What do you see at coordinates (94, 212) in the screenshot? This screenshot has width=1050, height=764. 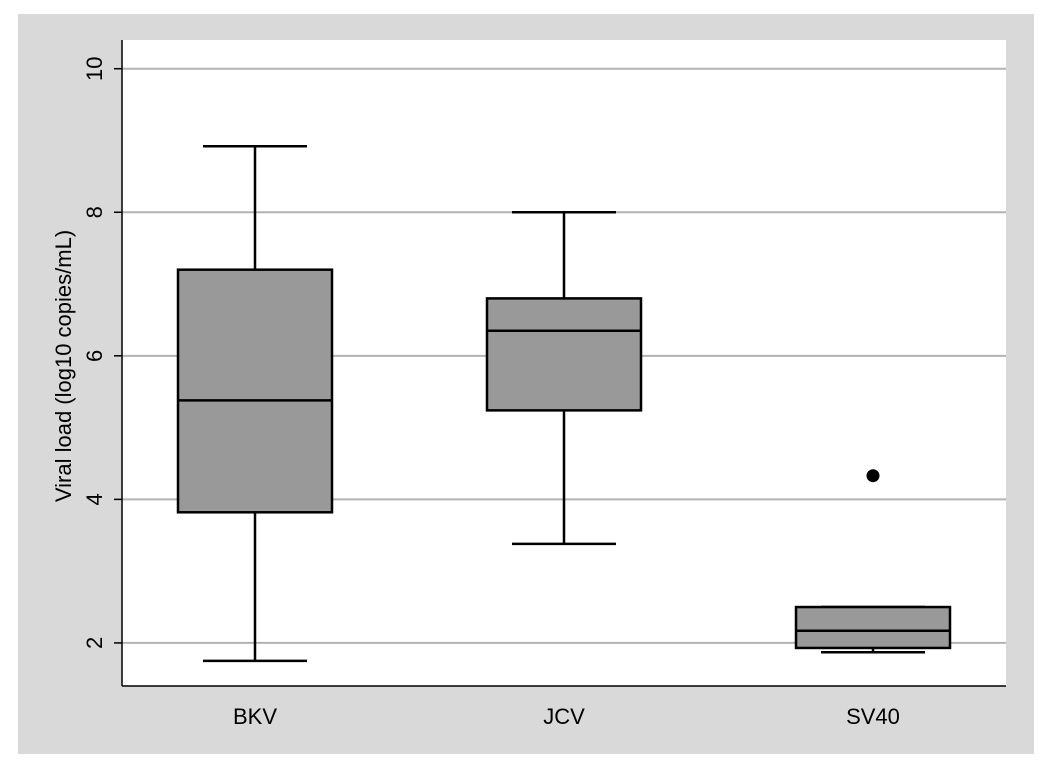 I see `y-tick-label-8: 8` at bounding box center [94, 212].